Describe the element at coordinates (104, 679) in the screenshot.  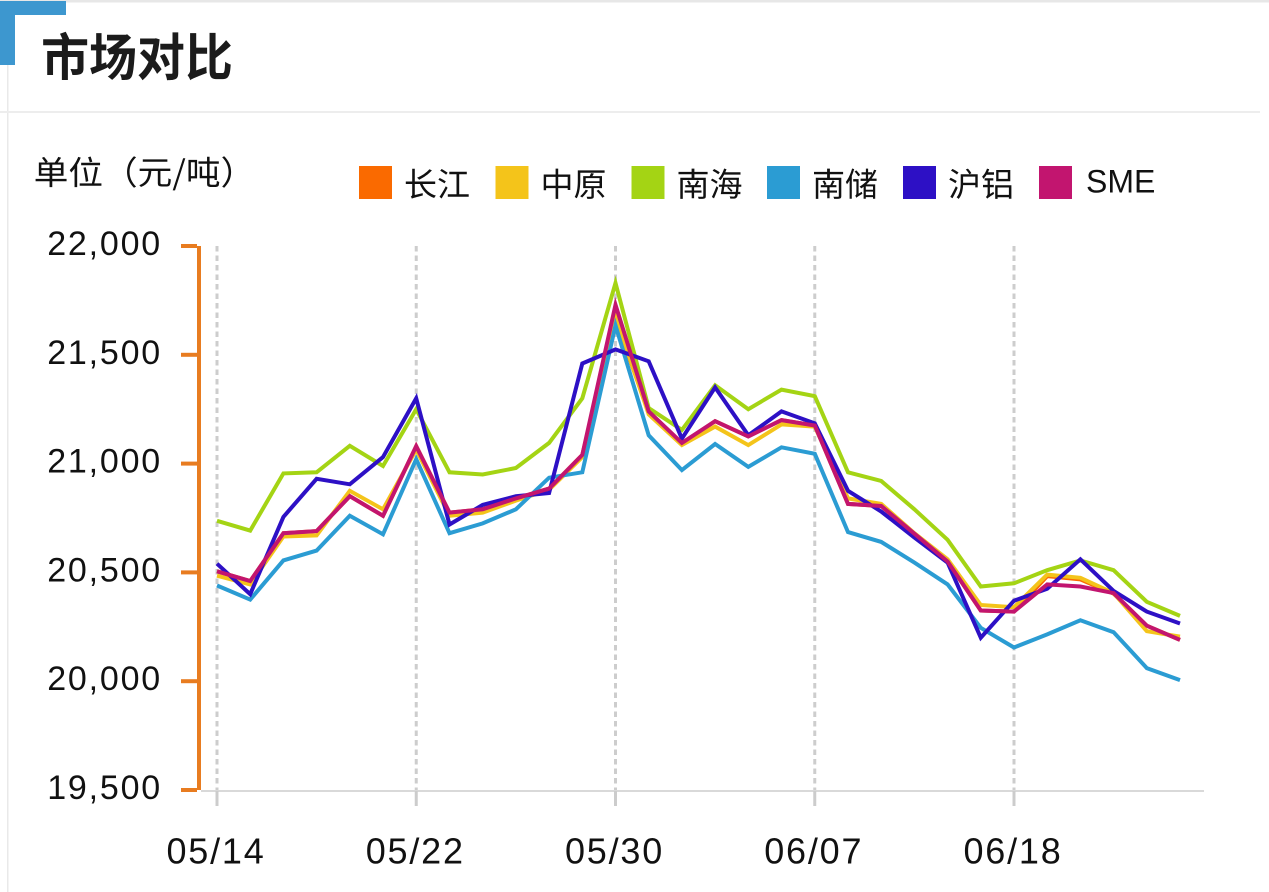
I see `svg-text: 20,000` at that location.